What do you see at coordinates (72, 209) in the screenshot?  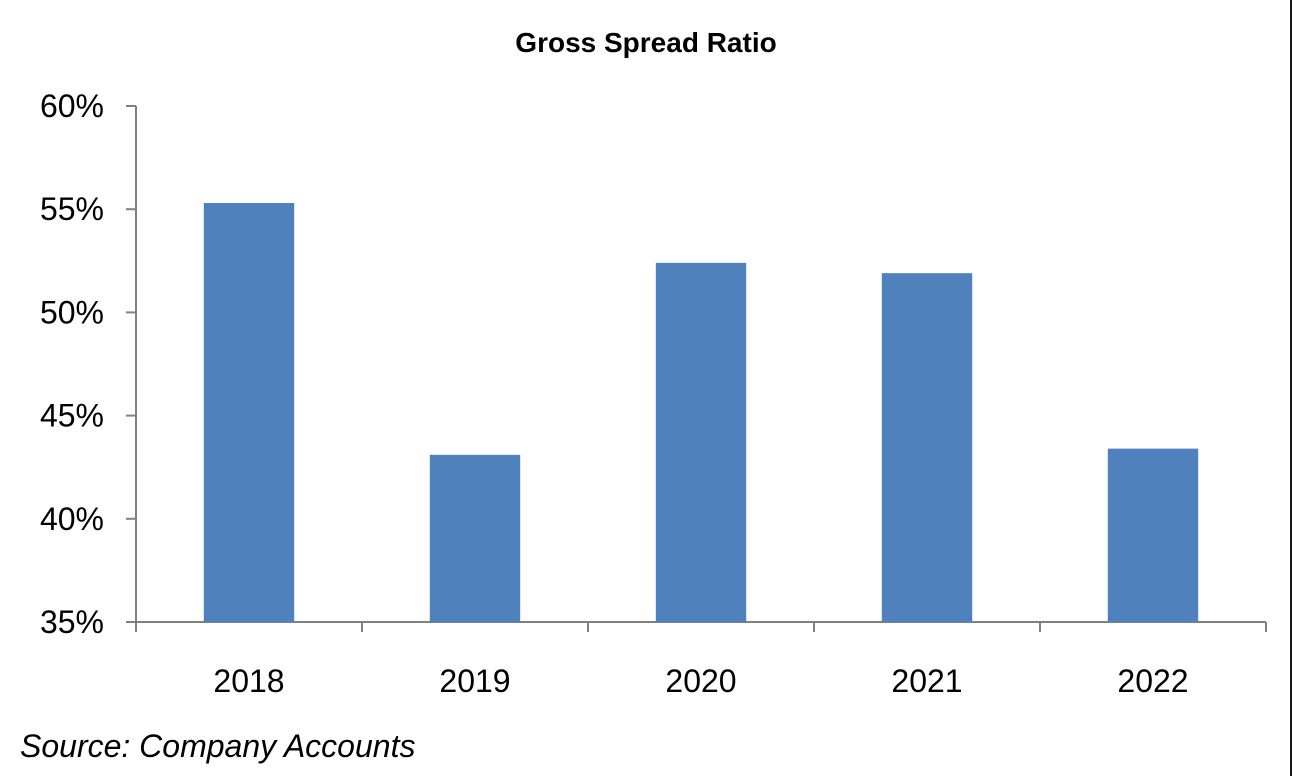 I see `y-tick-label: 55%` at bounding box center [72, 209].